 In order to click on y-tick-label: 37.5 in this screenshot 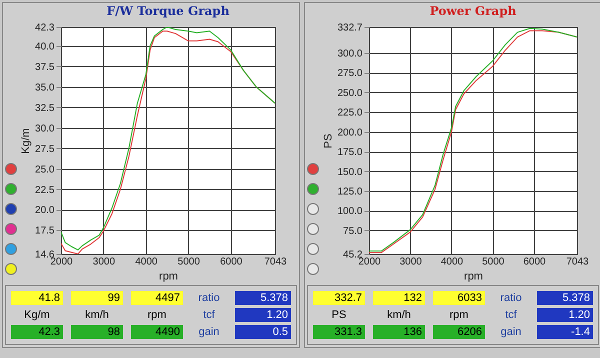, I will do `click(45, 67)`.